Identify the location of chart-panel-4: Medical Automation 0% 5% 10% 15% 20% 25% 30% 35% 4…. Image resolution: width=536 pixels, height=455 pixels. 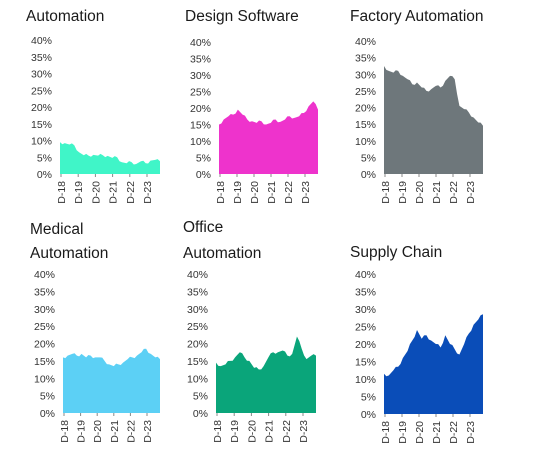
(95, 332).